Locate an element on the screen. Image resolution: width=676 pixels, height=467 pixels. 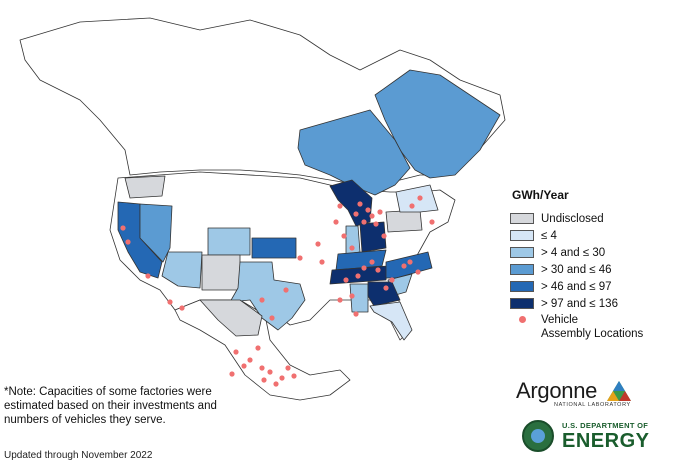
legend-title: GWh/Year is located at coordinates (540, 195).